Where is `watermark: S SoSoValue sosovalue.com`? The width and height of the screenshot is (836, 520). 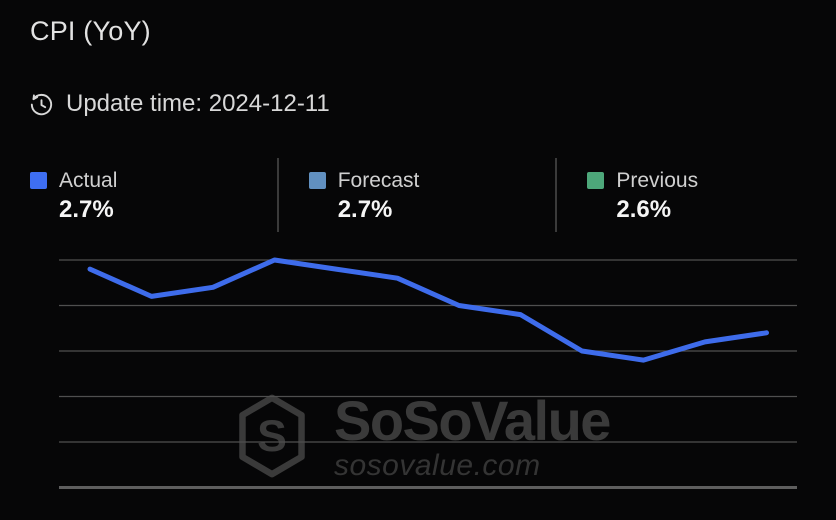 watermark: S SoSoValue sosovalue.com is located at coordinates (423, 436).